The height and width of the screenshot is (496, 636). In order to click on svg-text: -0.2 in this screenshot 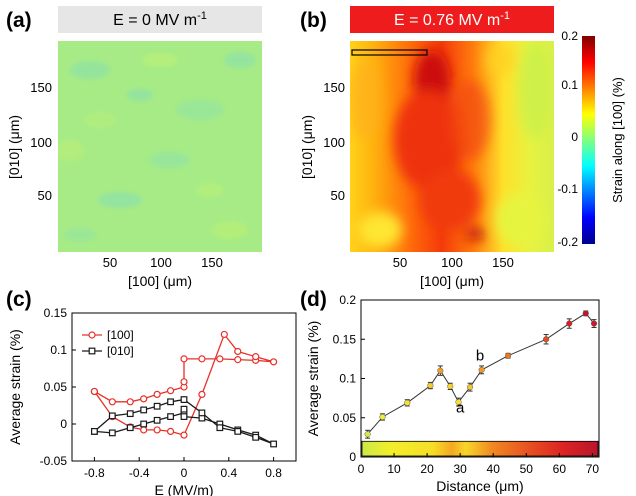, I will do `click(567, 242)`.